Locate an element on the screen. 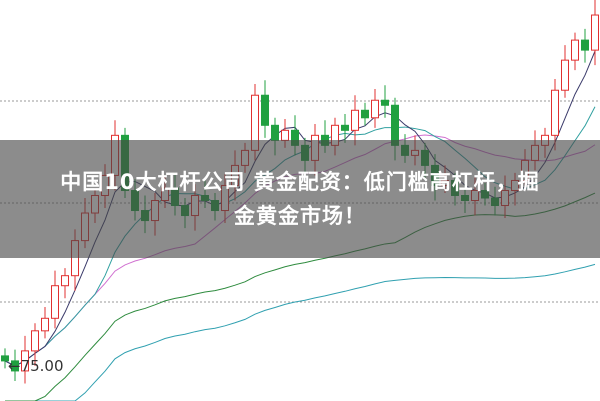  headline-line2: 金黄金市场！ is located at coordinates (300, 216).